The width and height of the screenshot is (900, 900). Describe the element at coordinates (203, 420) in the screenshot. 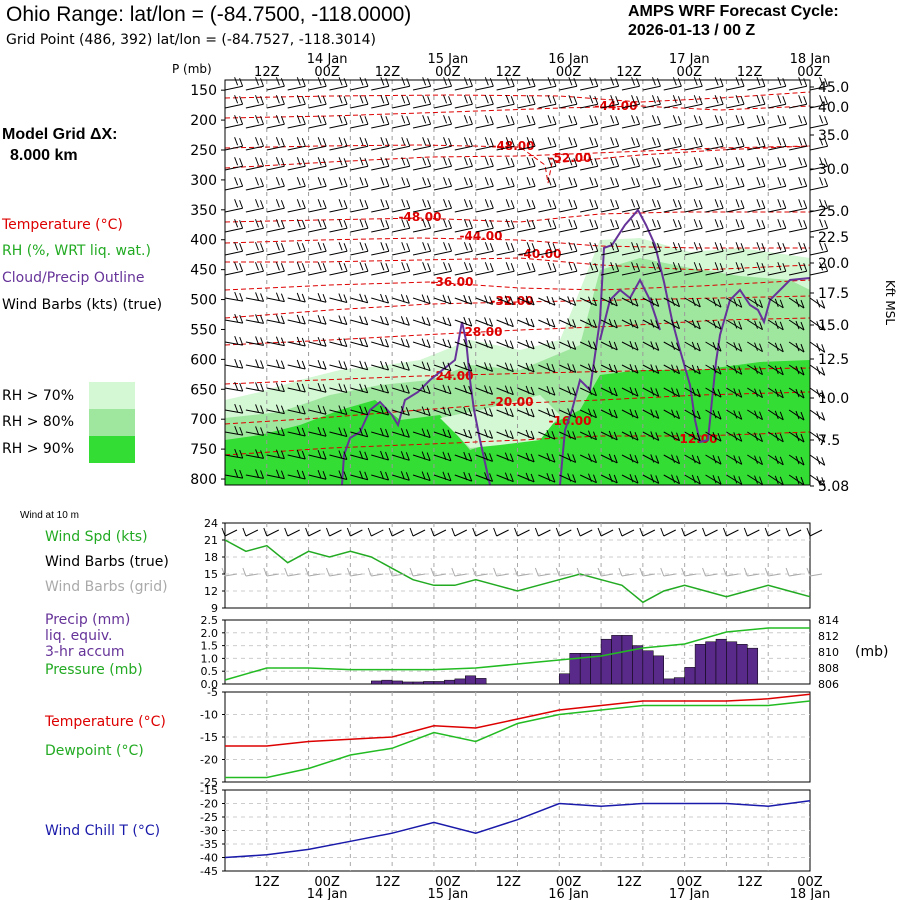

I see `pressure-tick-label: 700` at that location.